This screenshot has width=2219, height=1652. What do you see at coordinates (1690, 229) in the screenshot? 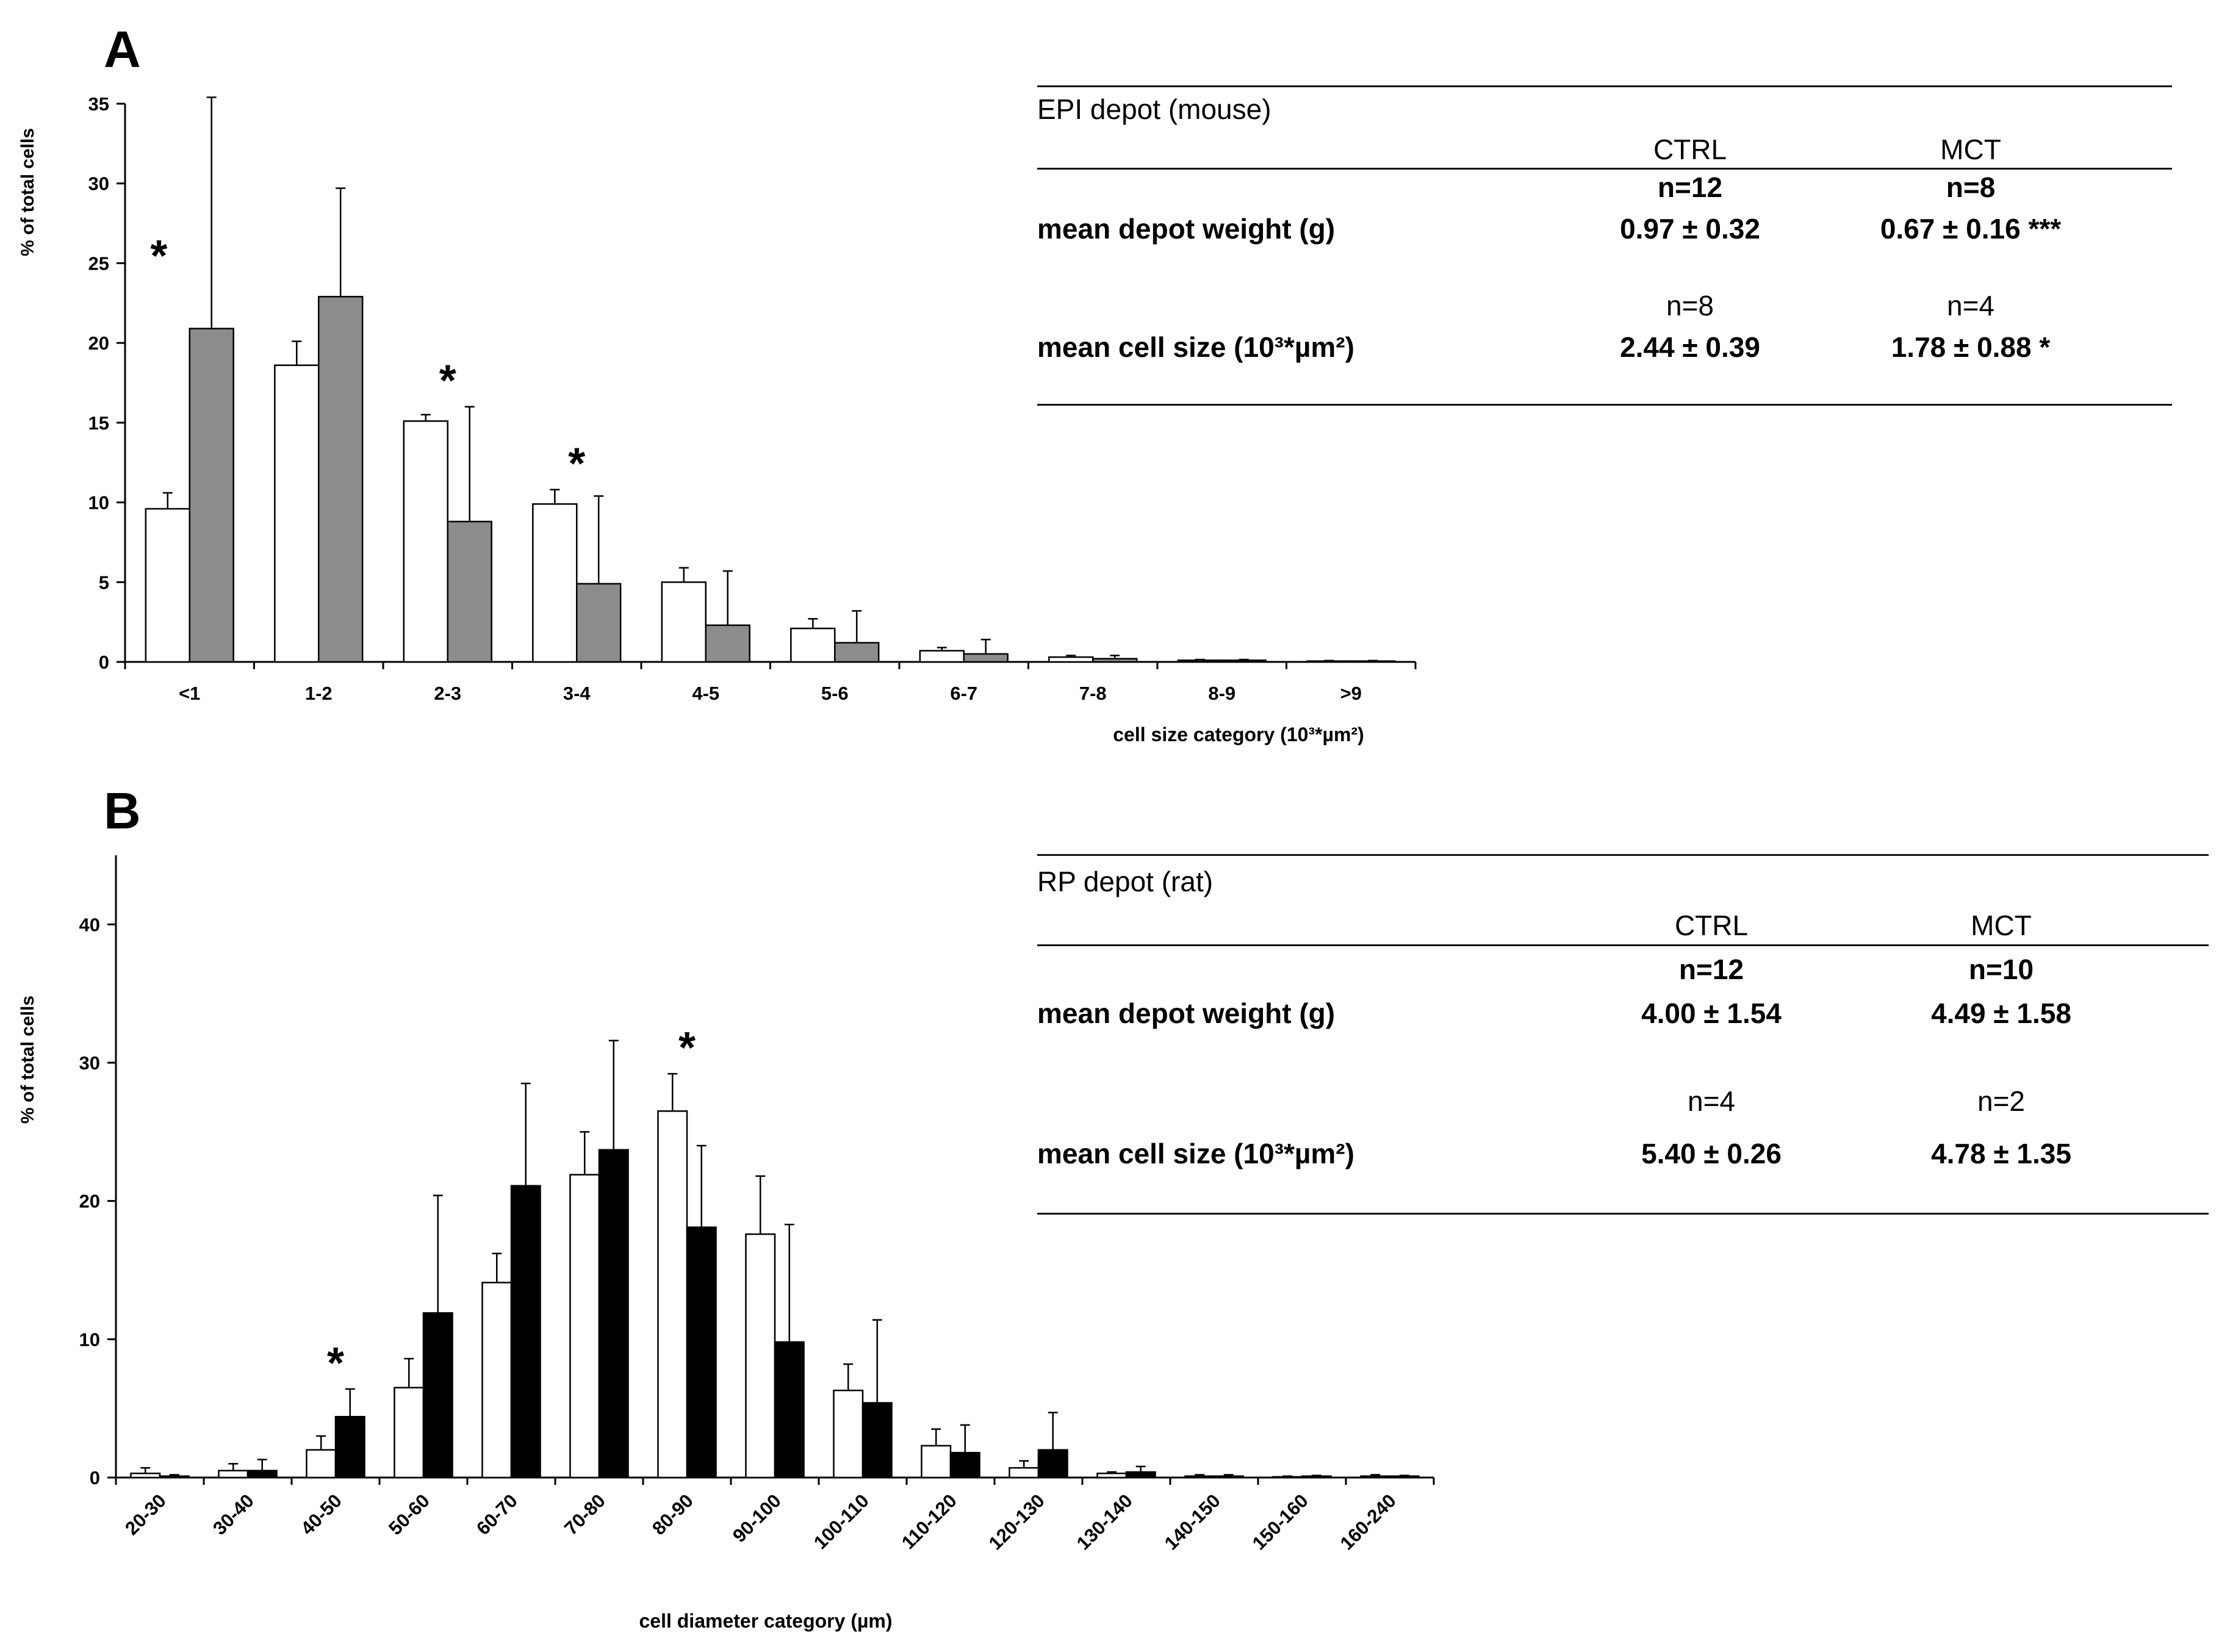
I see `table-a-row1-ctrl: 0.97 ± 0.32` at bounding box center [1690, 229].